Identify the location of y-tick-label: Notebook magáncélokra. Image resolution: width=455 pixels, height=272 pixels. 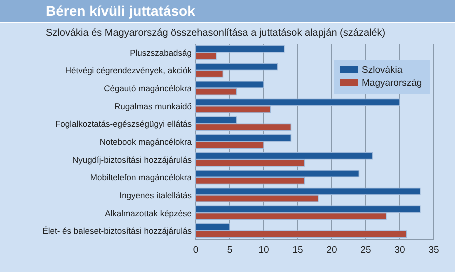
(146, 142).